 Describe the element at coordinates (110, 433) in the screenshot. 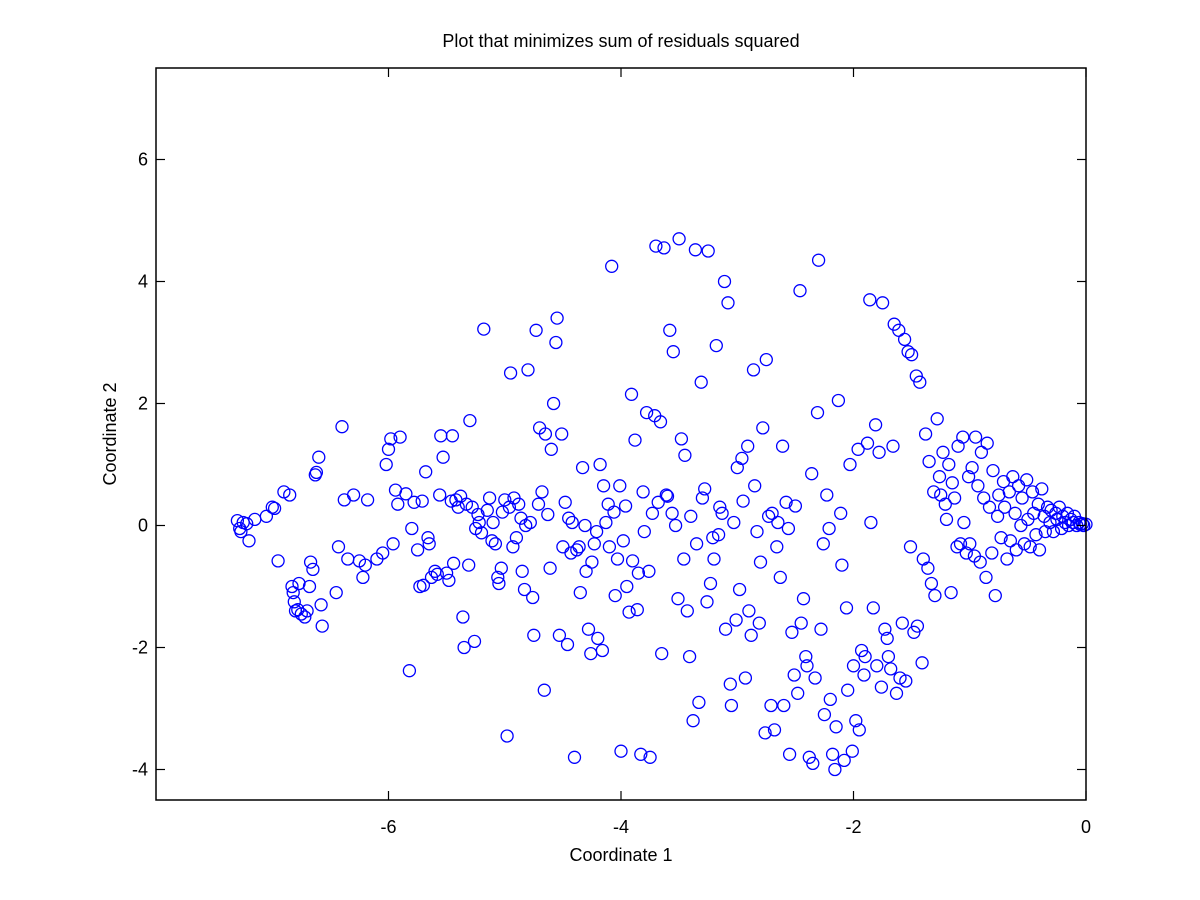

I see `y-axis-label: Coordinate 2` at that location.